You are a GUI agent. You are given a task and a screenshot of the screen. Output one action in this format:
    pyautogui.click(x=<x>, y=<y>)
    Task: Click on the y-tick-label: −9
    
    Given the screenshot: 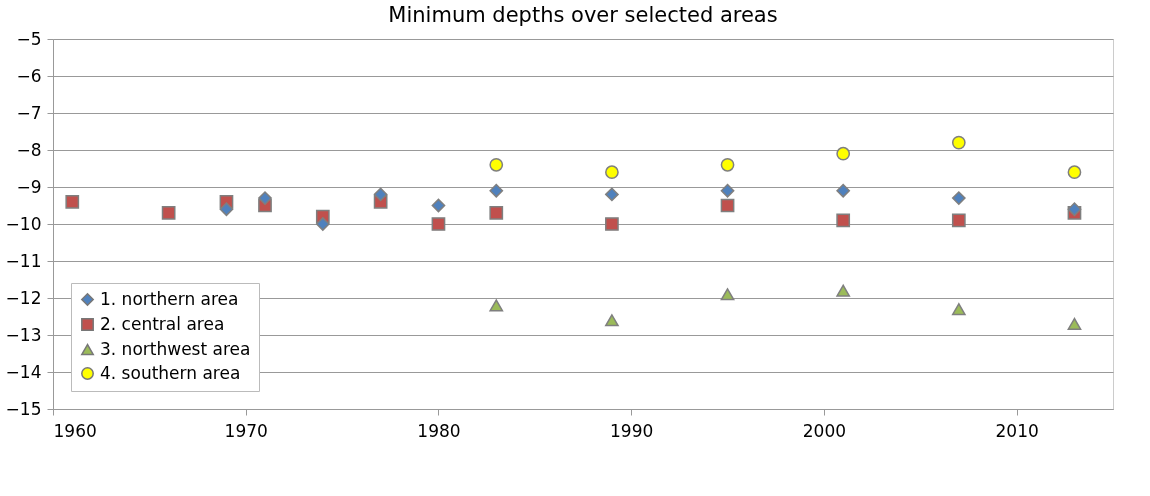 What is the action you would take?
    pyautogui.click(x=29, y=186)
    